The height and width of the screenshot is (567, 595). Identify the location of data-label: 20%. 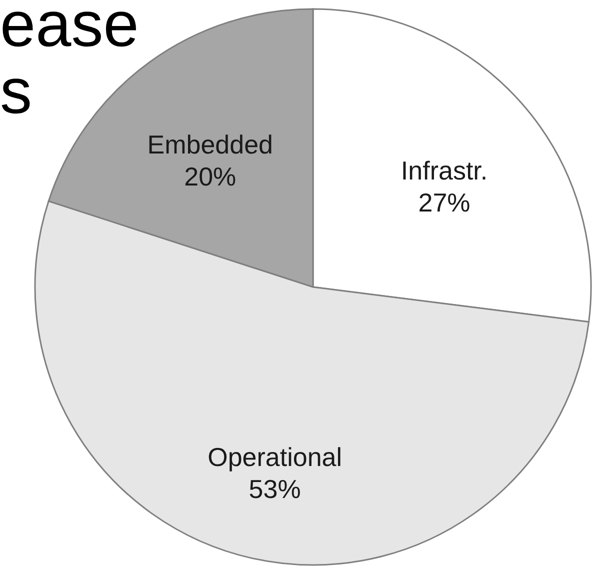
(210, 176).